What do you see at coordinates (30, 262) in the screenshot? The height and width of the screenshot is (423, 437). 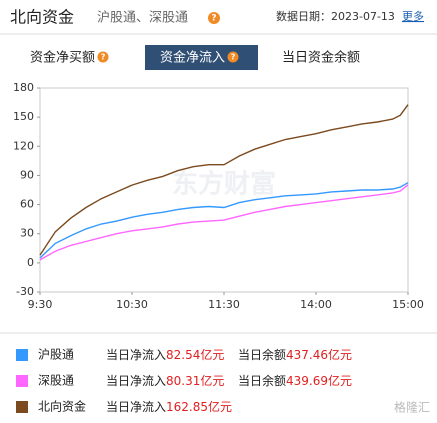 I see `y-tick-label: 0` at bounding box center [30, 262].